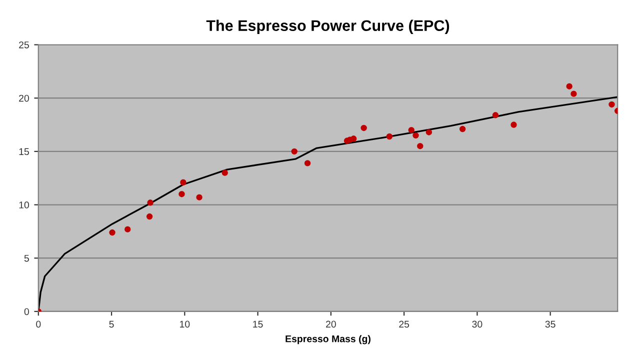 The width and height of the screenshot is (640, 358). What do you see at coordinates (24, 152) in the screenshot?
I see `y-tick-label: 15` at bounding box center [24, 152].